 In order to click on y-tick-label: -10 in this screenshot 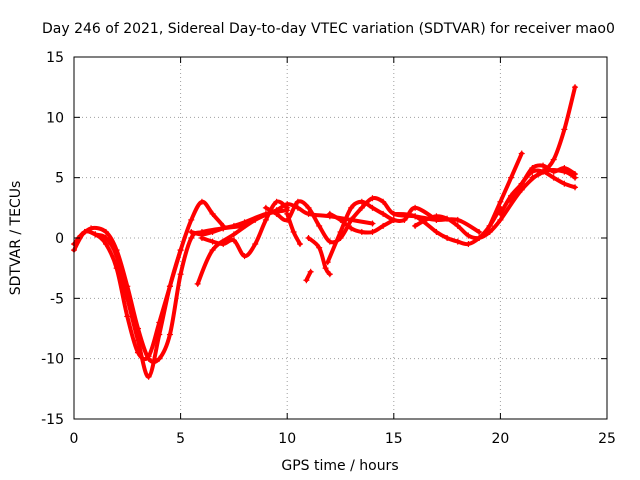, I will do `click(52, 360)`.